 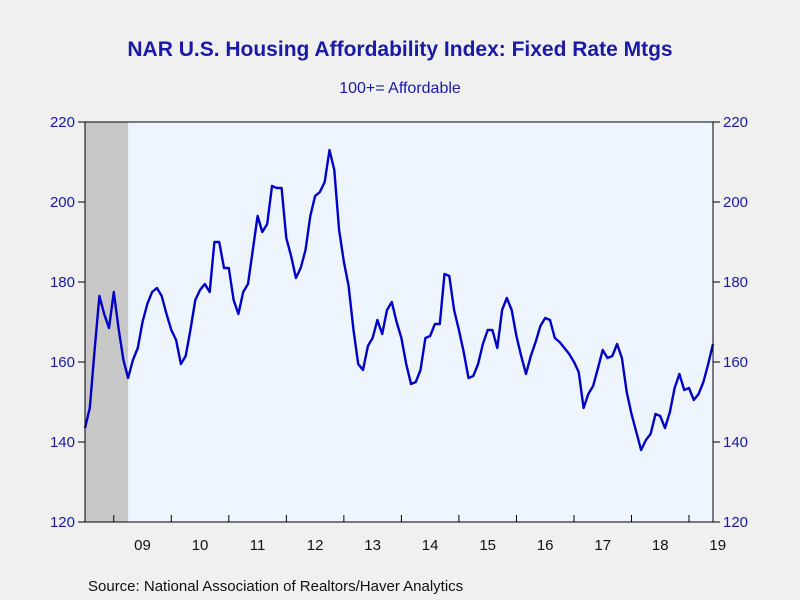 I want to click on x-tick-label: 13, so click(x=372, y=545).